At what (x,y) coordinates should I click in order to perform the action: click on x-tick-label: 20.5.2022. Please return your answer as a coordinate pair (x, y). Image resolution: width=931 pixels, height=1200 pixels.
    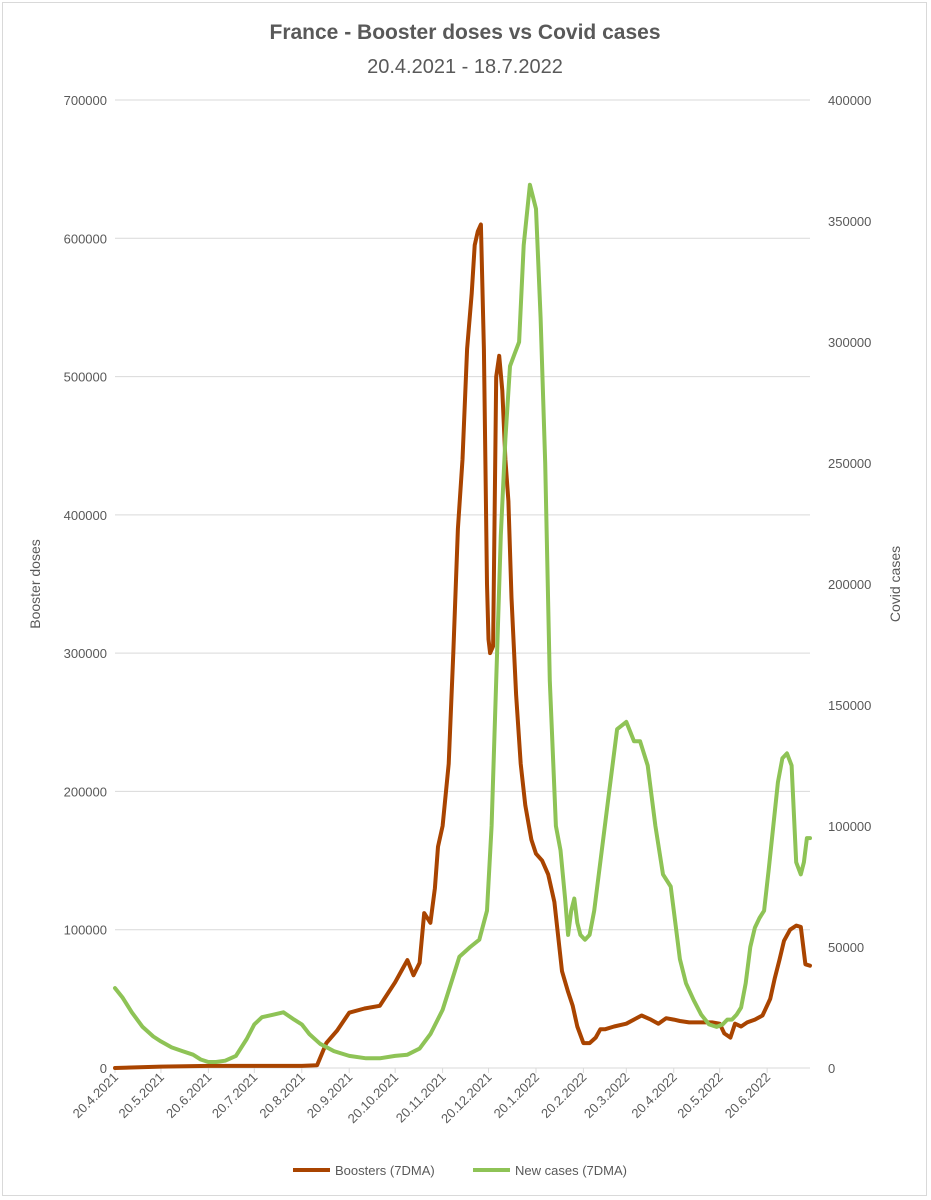
    Looking at the image, I should click on (700, 1096).